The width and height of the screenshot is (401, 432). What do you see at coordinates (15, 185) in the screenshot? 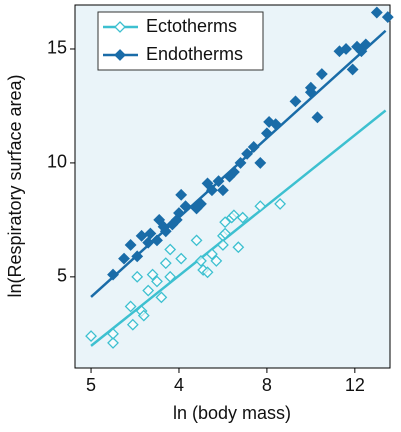
I see `y-axis-label: ln(Respiratory surface area)` at bounding box center [15, 185].